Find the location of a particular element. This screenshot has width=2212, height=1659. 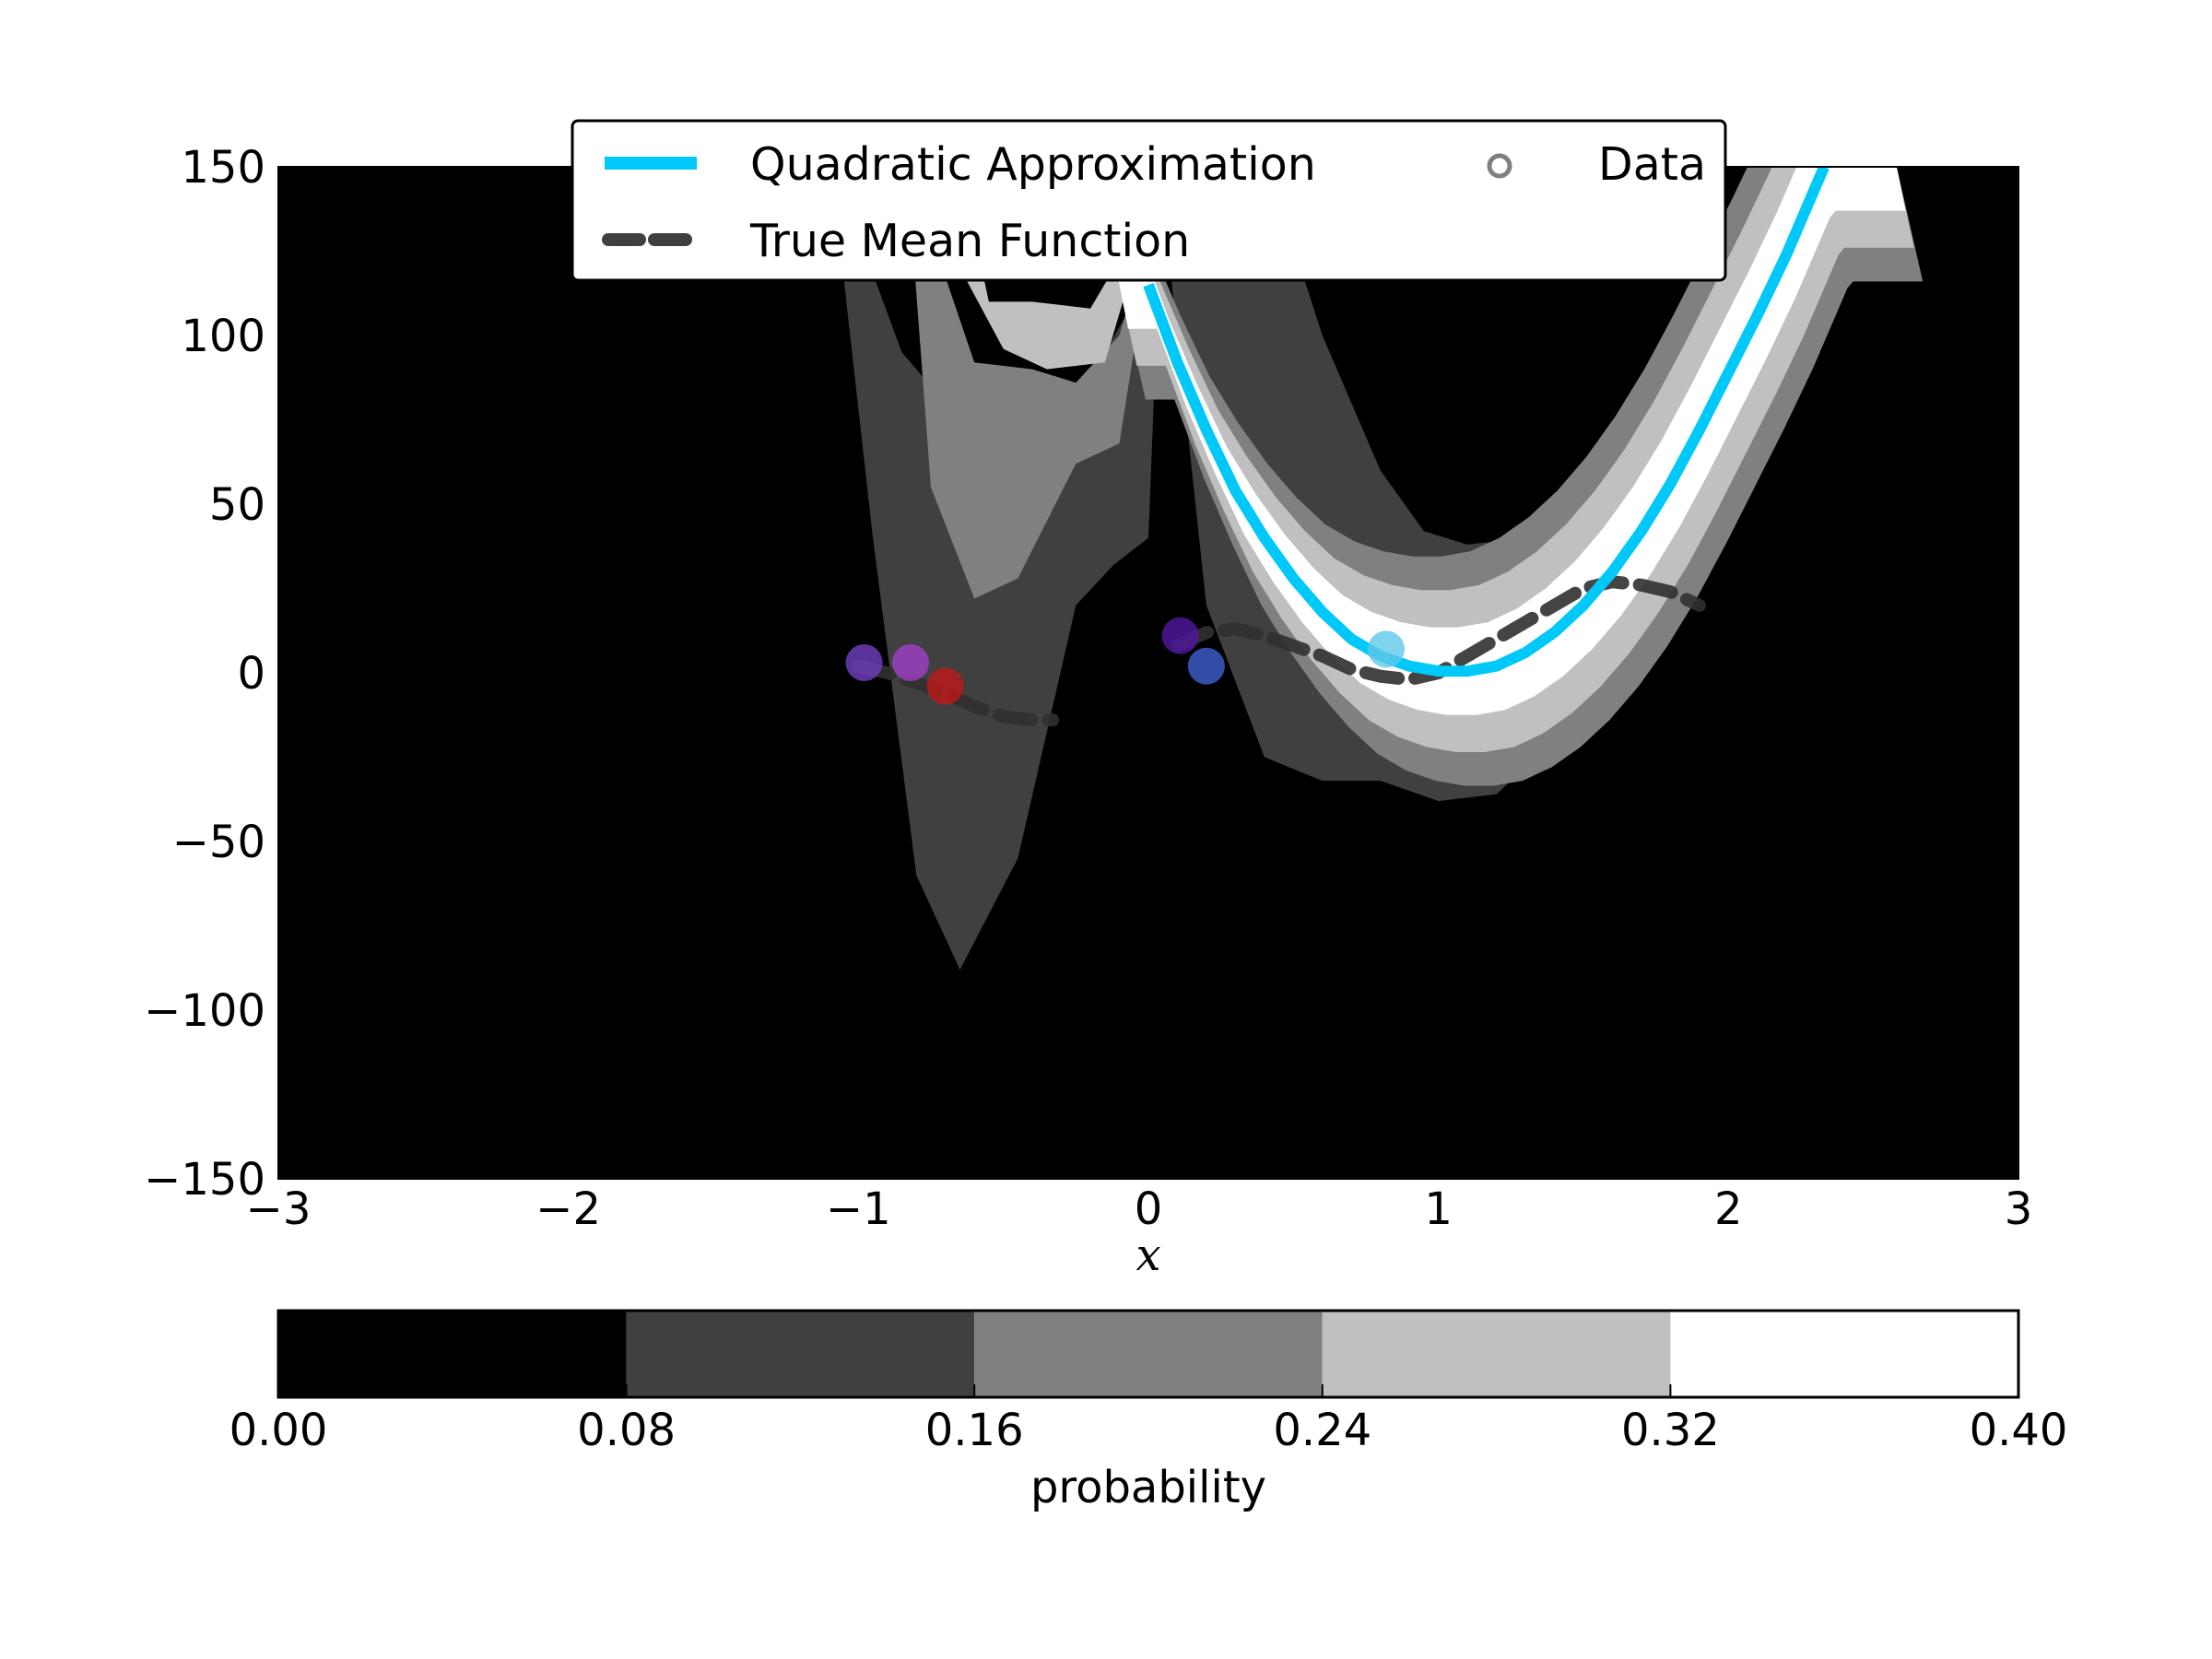

y-tick-label: −100 is located at coordinates (204, 1011).